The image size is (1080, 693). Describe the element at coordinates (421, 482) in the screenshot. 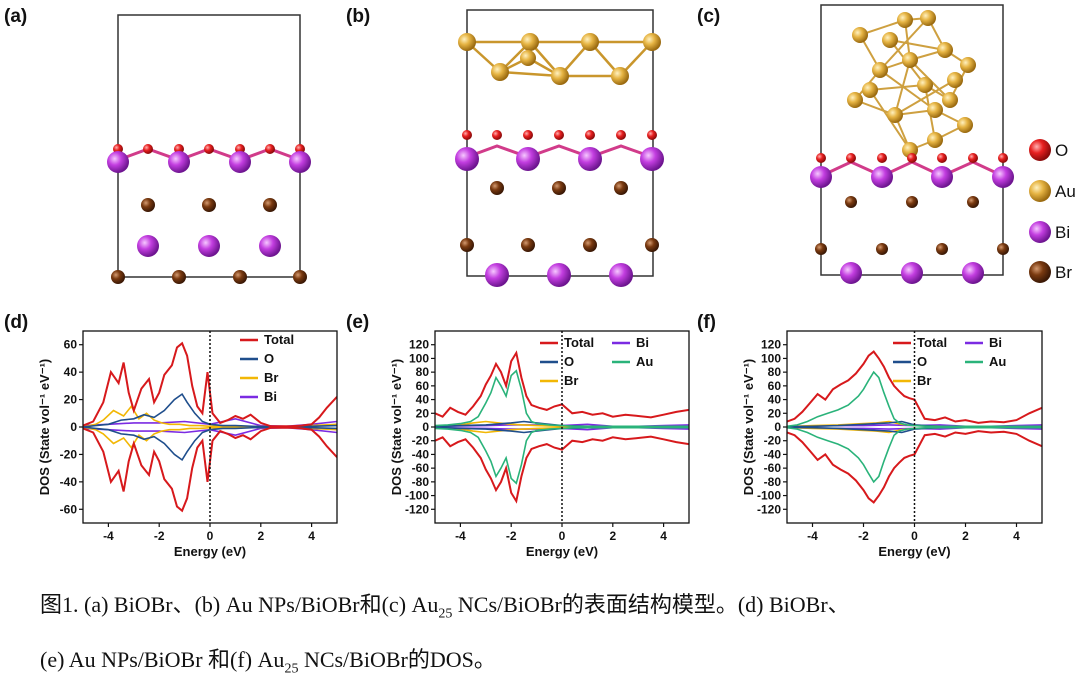

I see `y-tick-label: -80` at that location.